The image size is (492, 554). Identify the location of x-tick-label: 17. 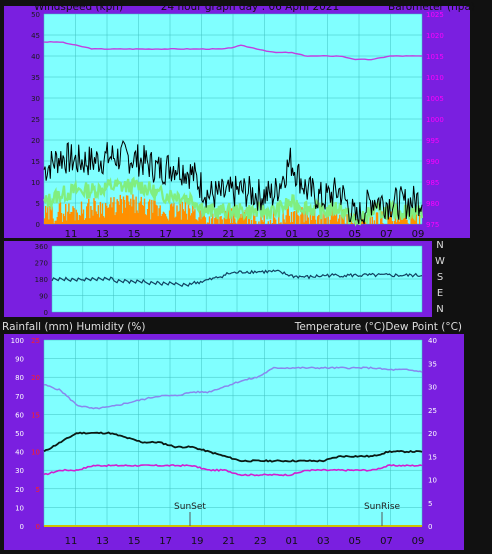
(165, 234).